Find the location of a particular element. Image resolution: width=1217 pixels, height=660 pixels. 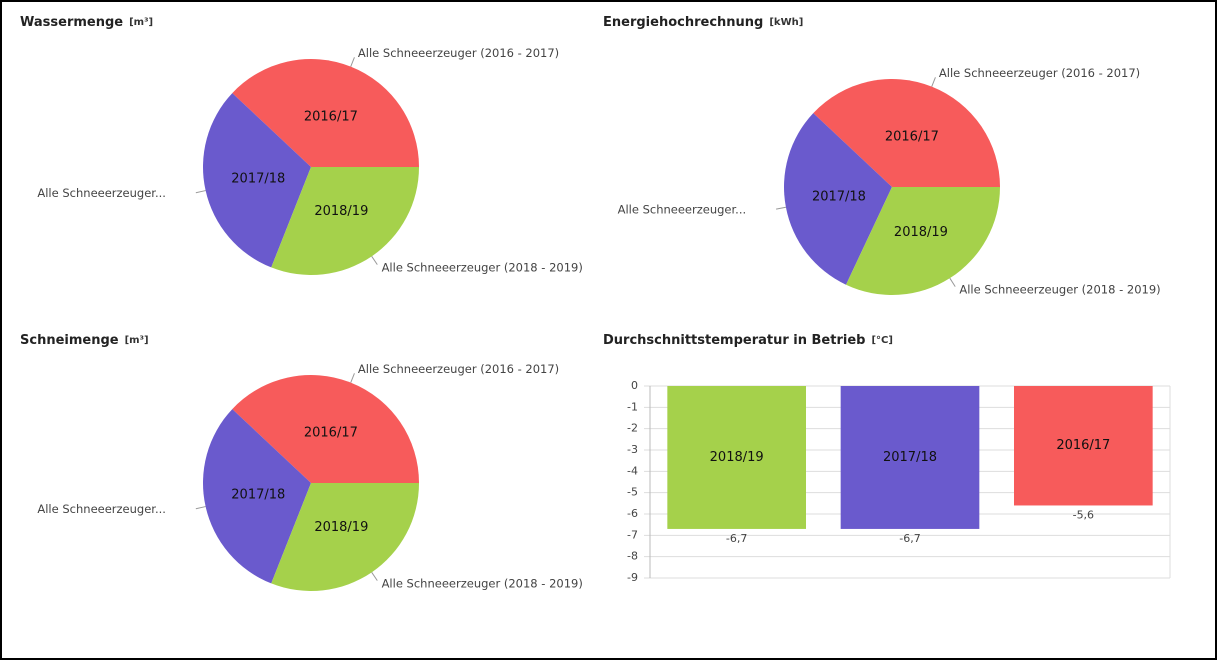

title-text: Wassermenge is located at coordinates (71, 22).